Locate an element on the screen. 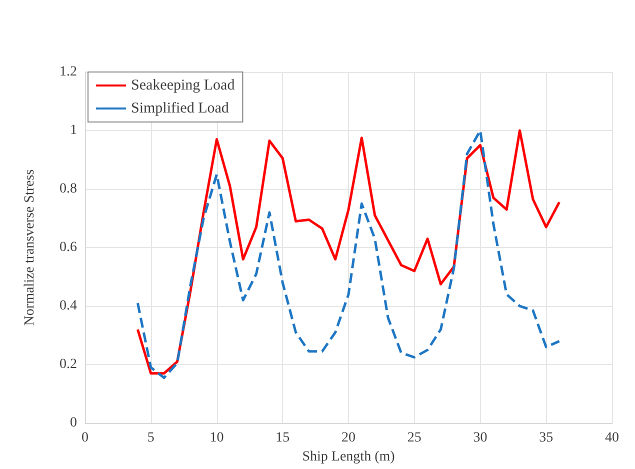  x-tick-label: 25 is located at coordinates (414, 438).